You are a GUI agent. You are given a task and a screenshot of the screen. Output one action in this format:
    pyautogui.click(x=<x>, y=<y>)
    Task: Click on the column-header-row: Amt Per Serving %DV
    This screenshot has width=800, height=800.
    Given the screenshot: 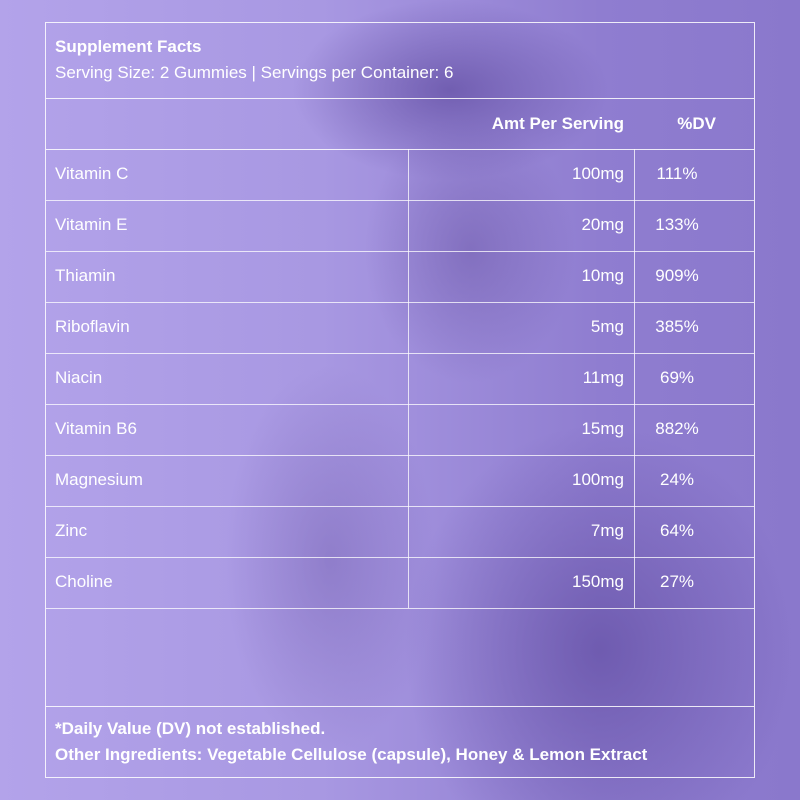 What is the action you would take?
    pyautogui.click(x=400, y=124)
    